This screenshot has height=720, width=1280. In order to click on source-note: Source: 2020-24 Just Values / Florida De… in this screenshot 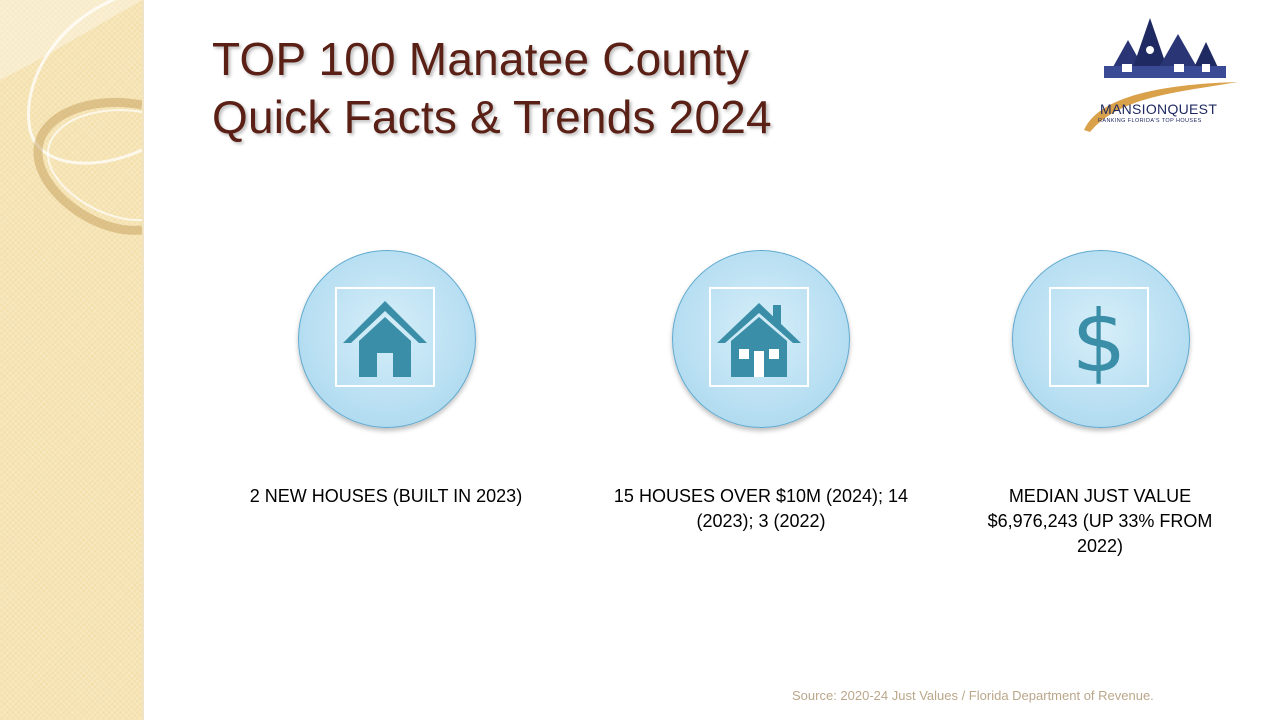, I will do `click(973, 695)`.